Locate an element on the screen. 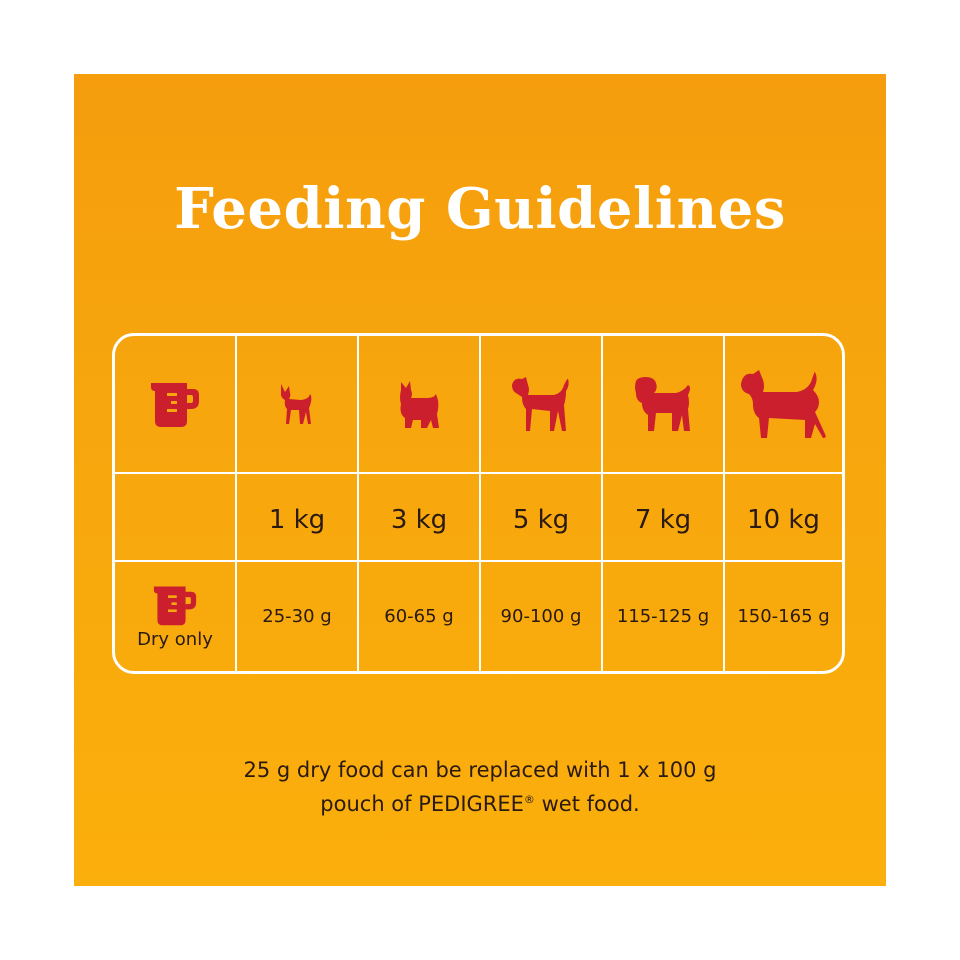 This screenshot has width=960, height=960. empty-cell is located at coordinates (176, 518).